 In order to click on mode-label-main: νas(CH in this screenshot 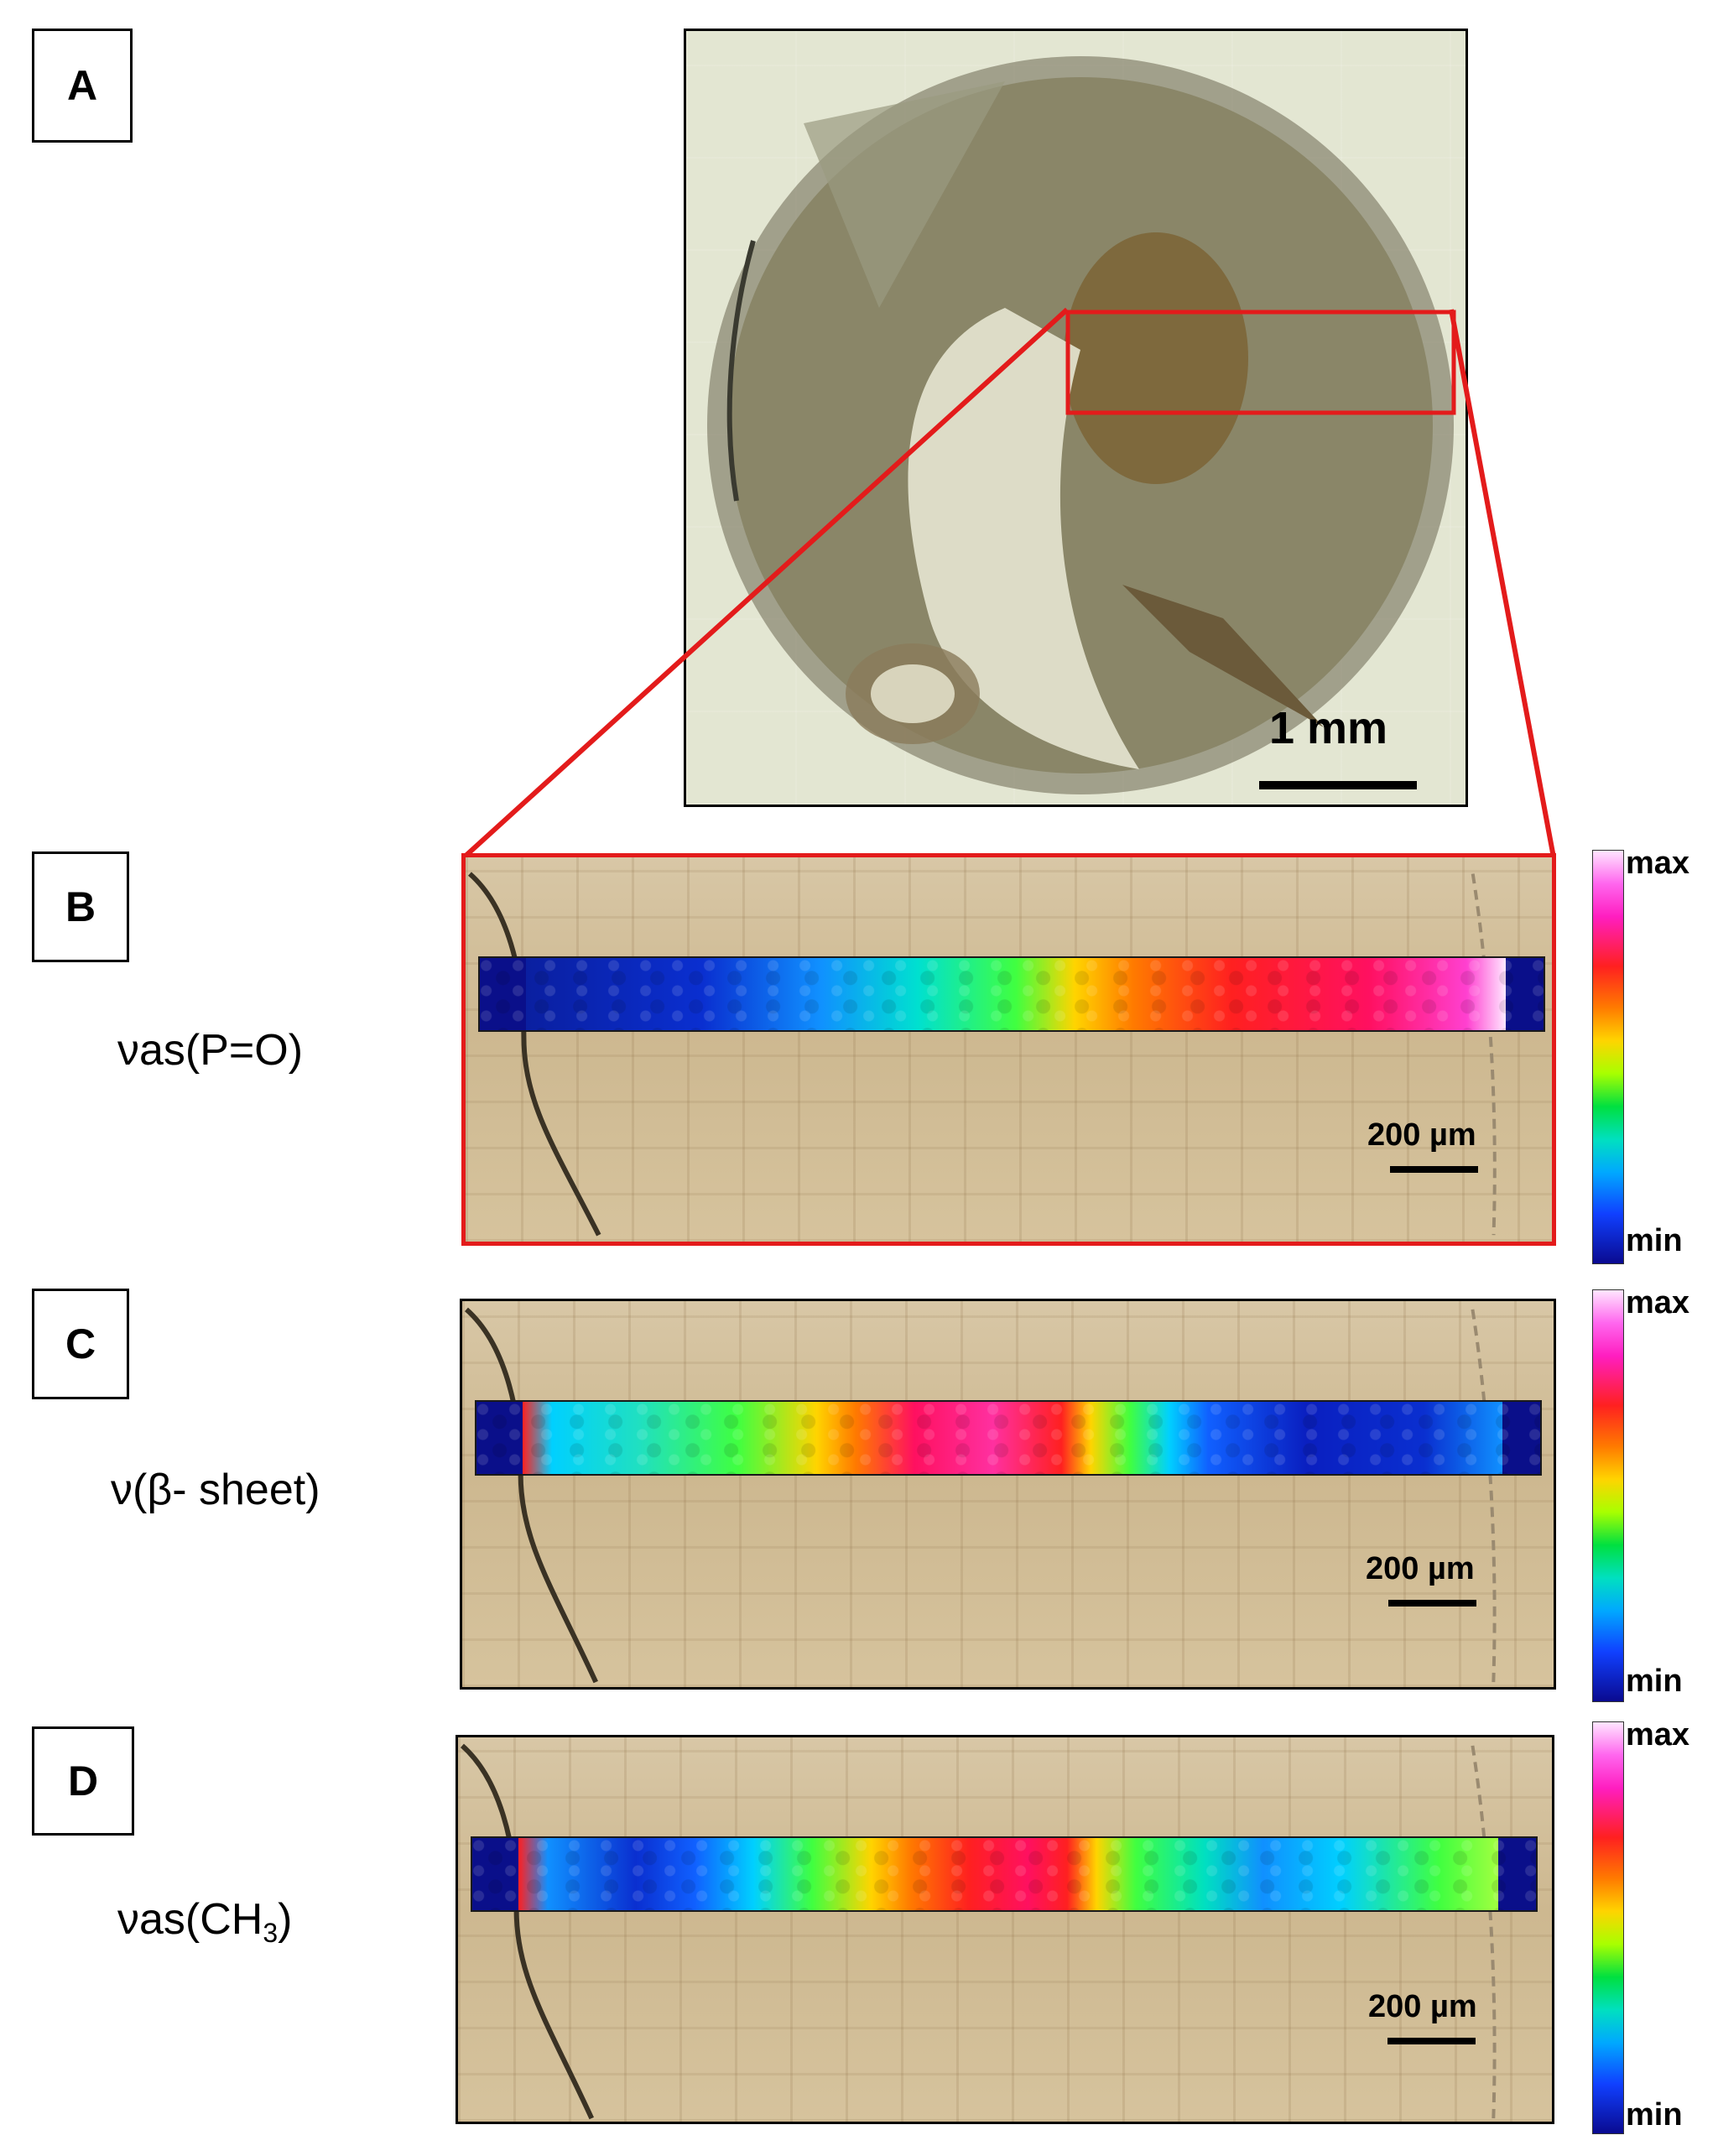, I will do `click(190, 1919)`.